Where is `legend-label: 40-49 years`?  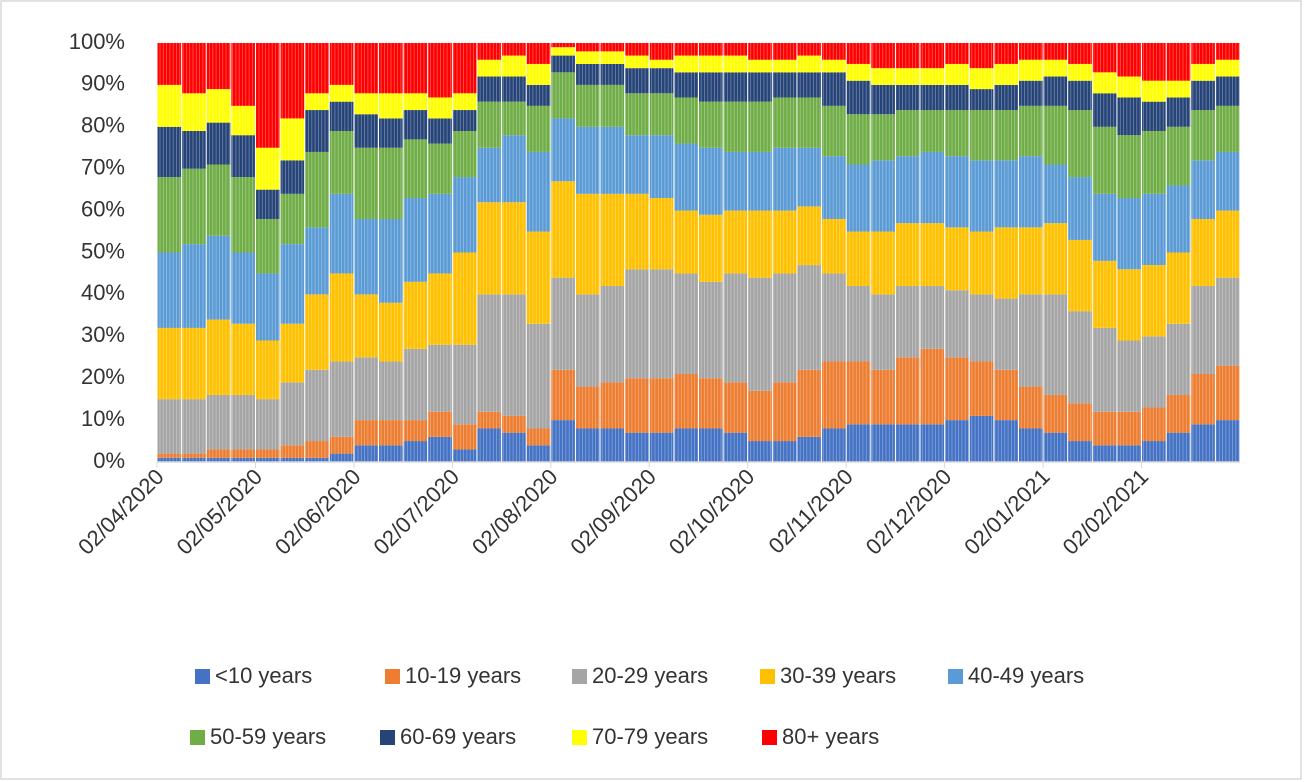 legend-label: 40-49 years is located at coordinates (1026, 675).